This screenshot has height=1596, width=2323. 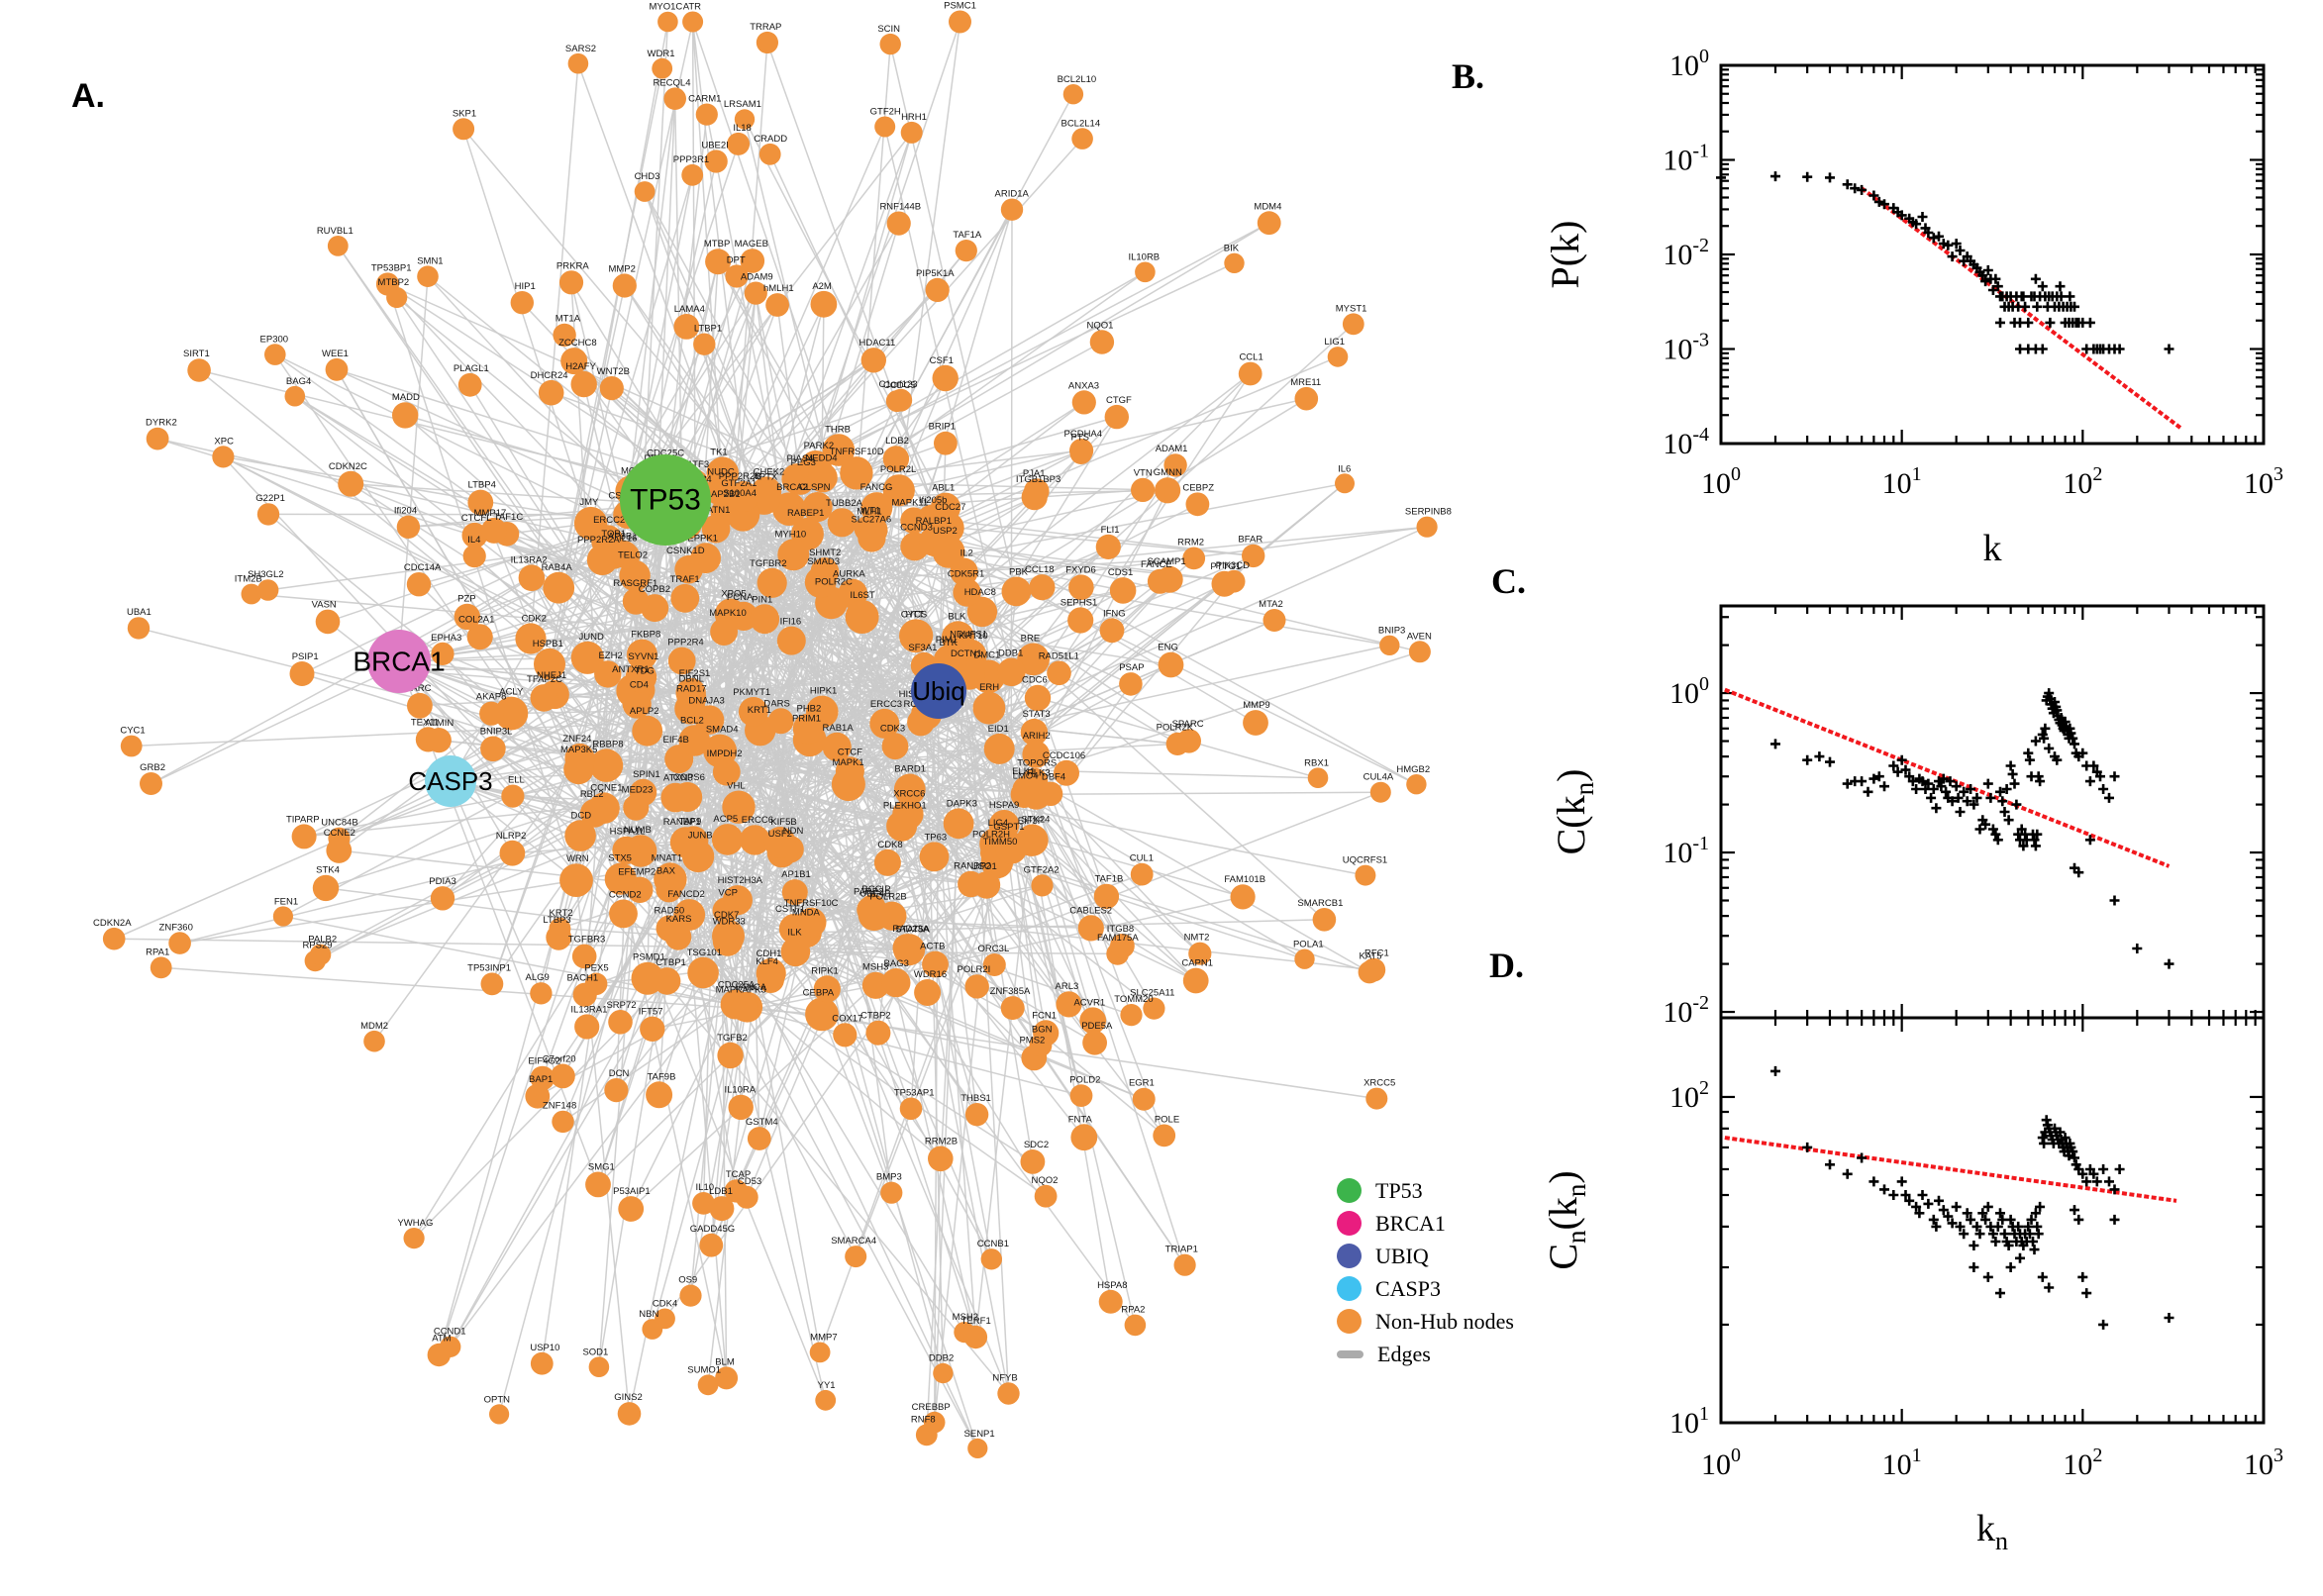 What do you see at coordinates (1167, 1119) in the screenshot?
I see `network-node-label: POLE` at bounding box center [1167, 1119].